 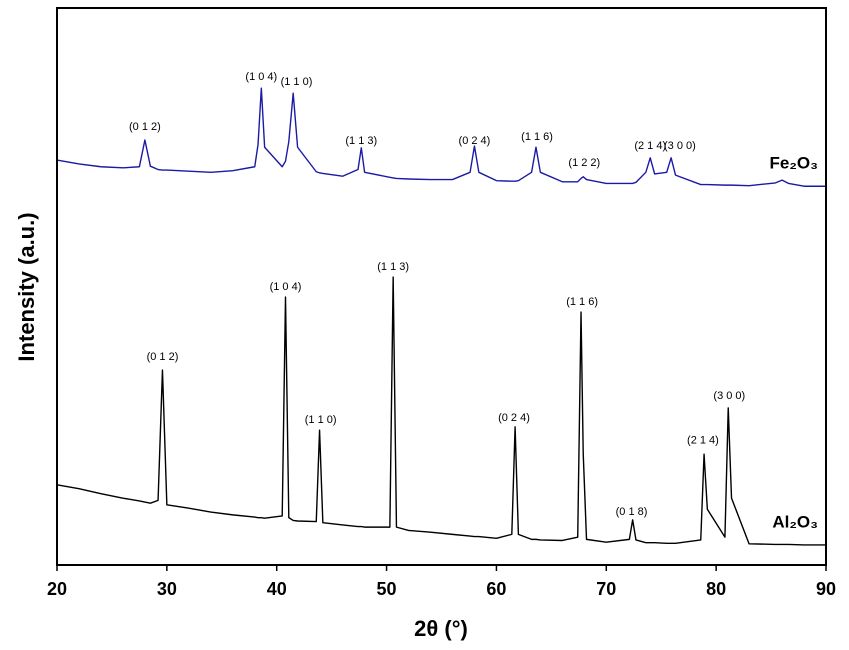 What do you see at coordinates (26, 286) in the screenshot?
I see `y-axis-label: Intensity (a.u.)` at bounding box center [26, 286].